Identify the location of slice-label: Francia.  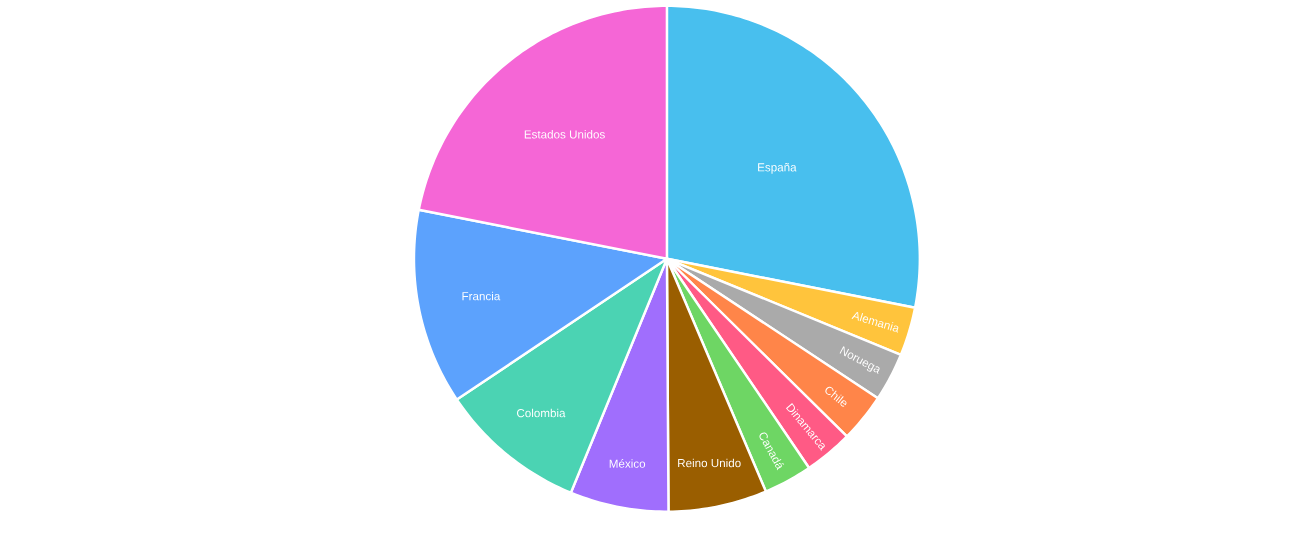
(481, 296).